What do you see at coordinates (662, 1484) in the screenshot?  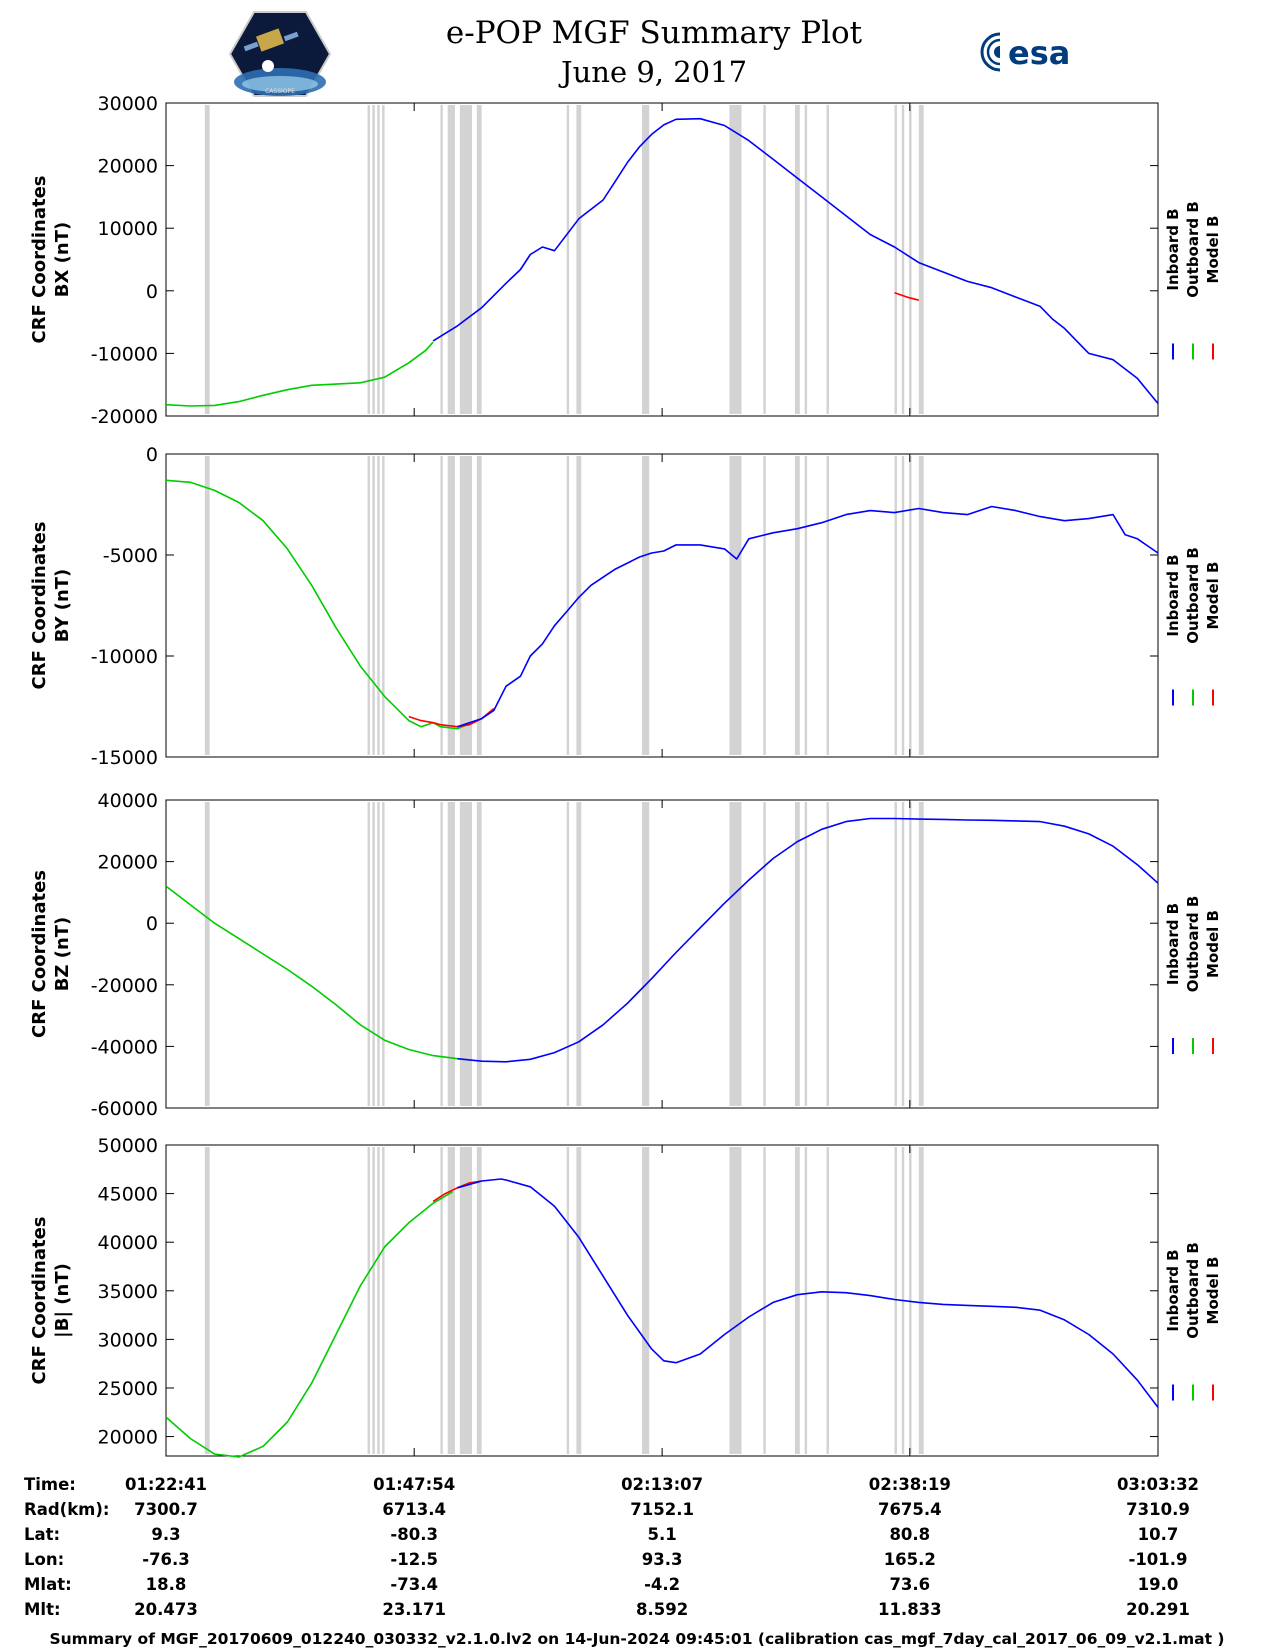 I see `info-cell: 02:13:07` at bounding box center [662, 1484].